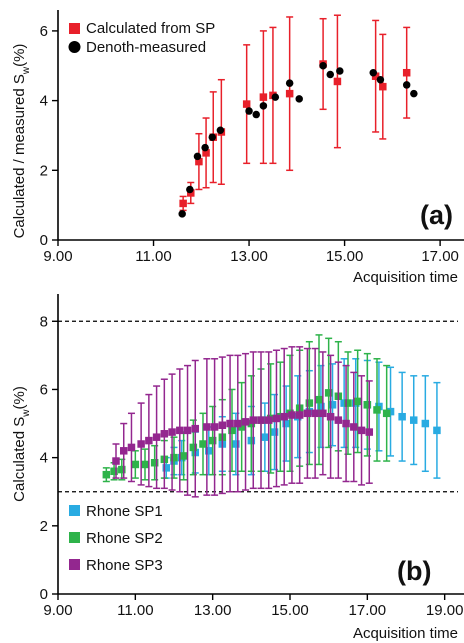  What do you see at coordinates (74, 564) in the screenshot?
I see `legend-swatch-rhone-sp3` at bounding box center [74, 564].